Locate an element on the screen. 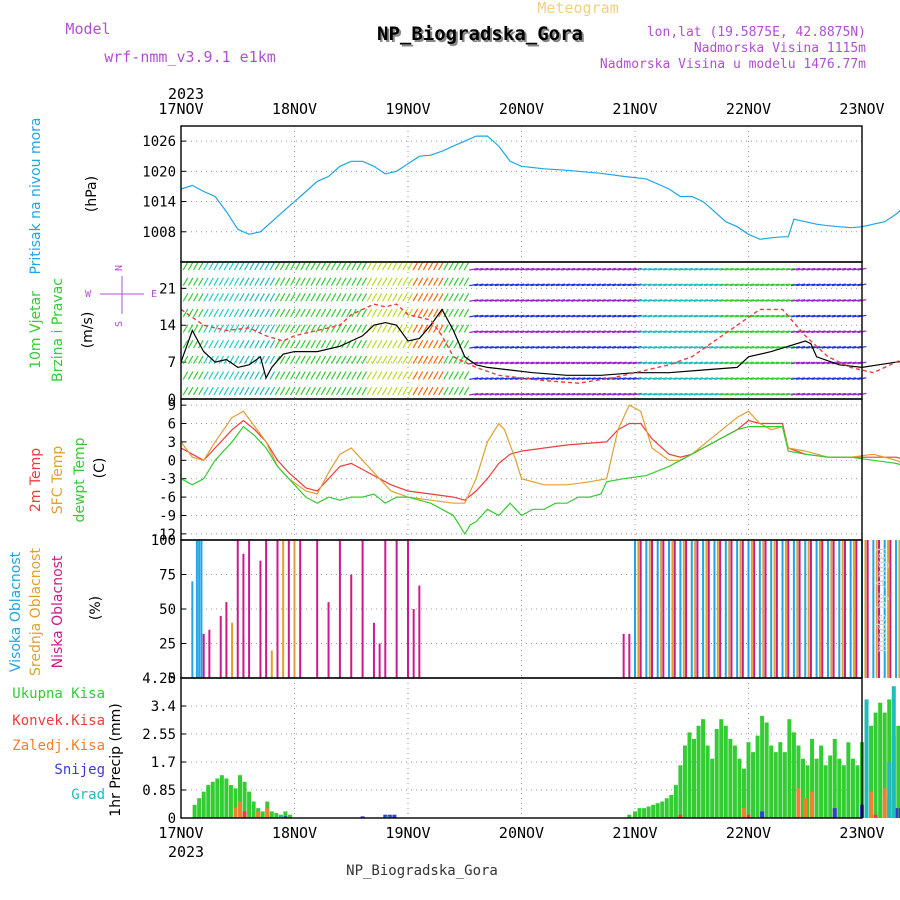 This screenshot has width=900, height=900. panel-cloud: 0 25 50 75 100 is located at coordinates (525, 610).